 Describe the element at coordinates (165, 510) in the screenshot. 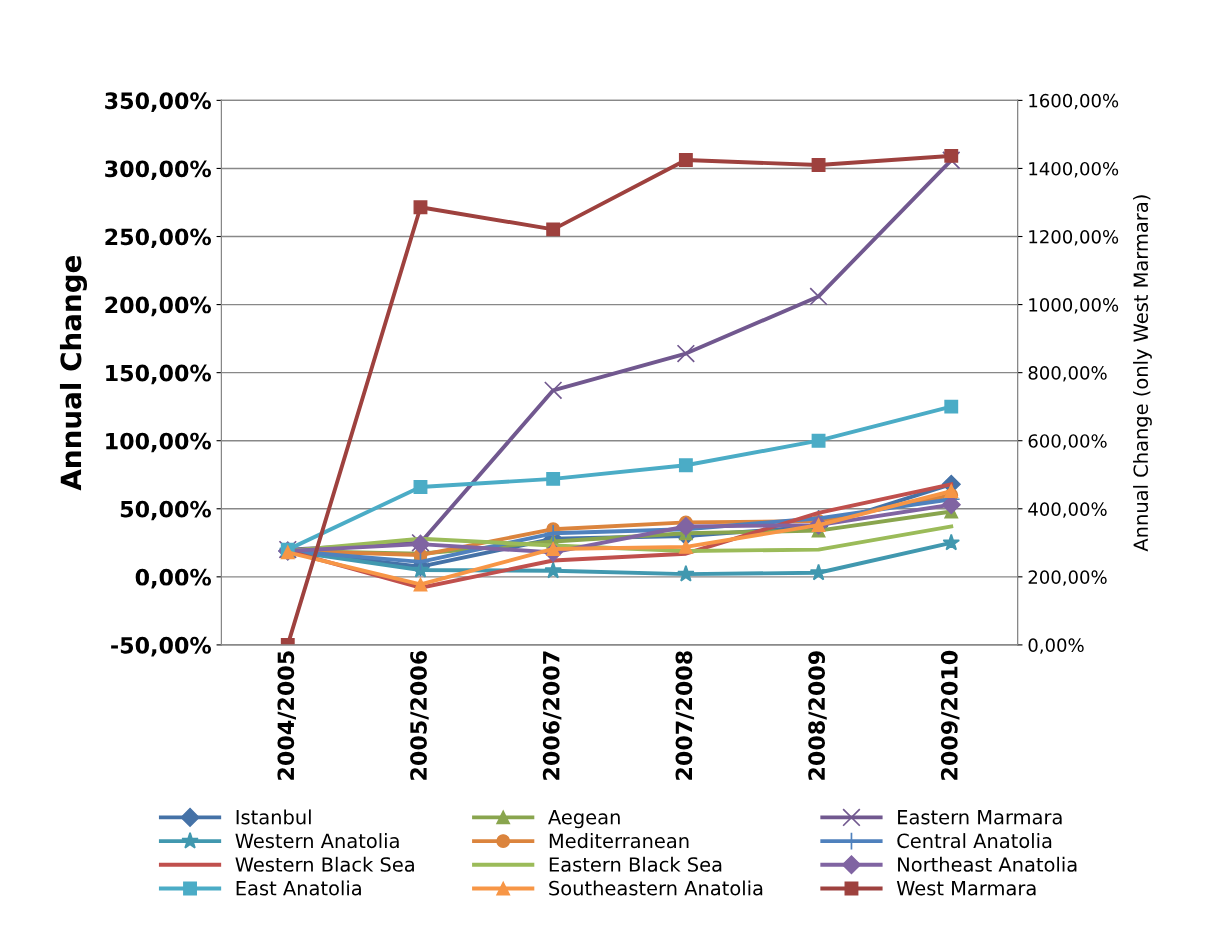

I see `y-tick-label: 50,00%` at that location.